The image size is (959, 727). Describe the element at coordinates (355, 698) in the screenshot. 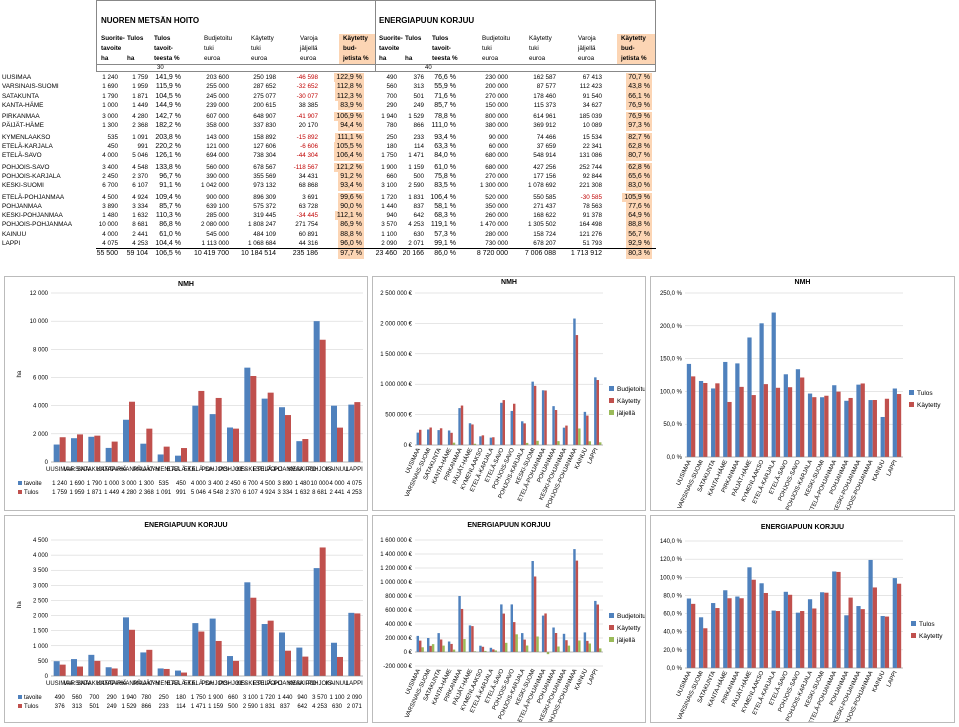

I see `data-table-cell: 2 090` at that location.